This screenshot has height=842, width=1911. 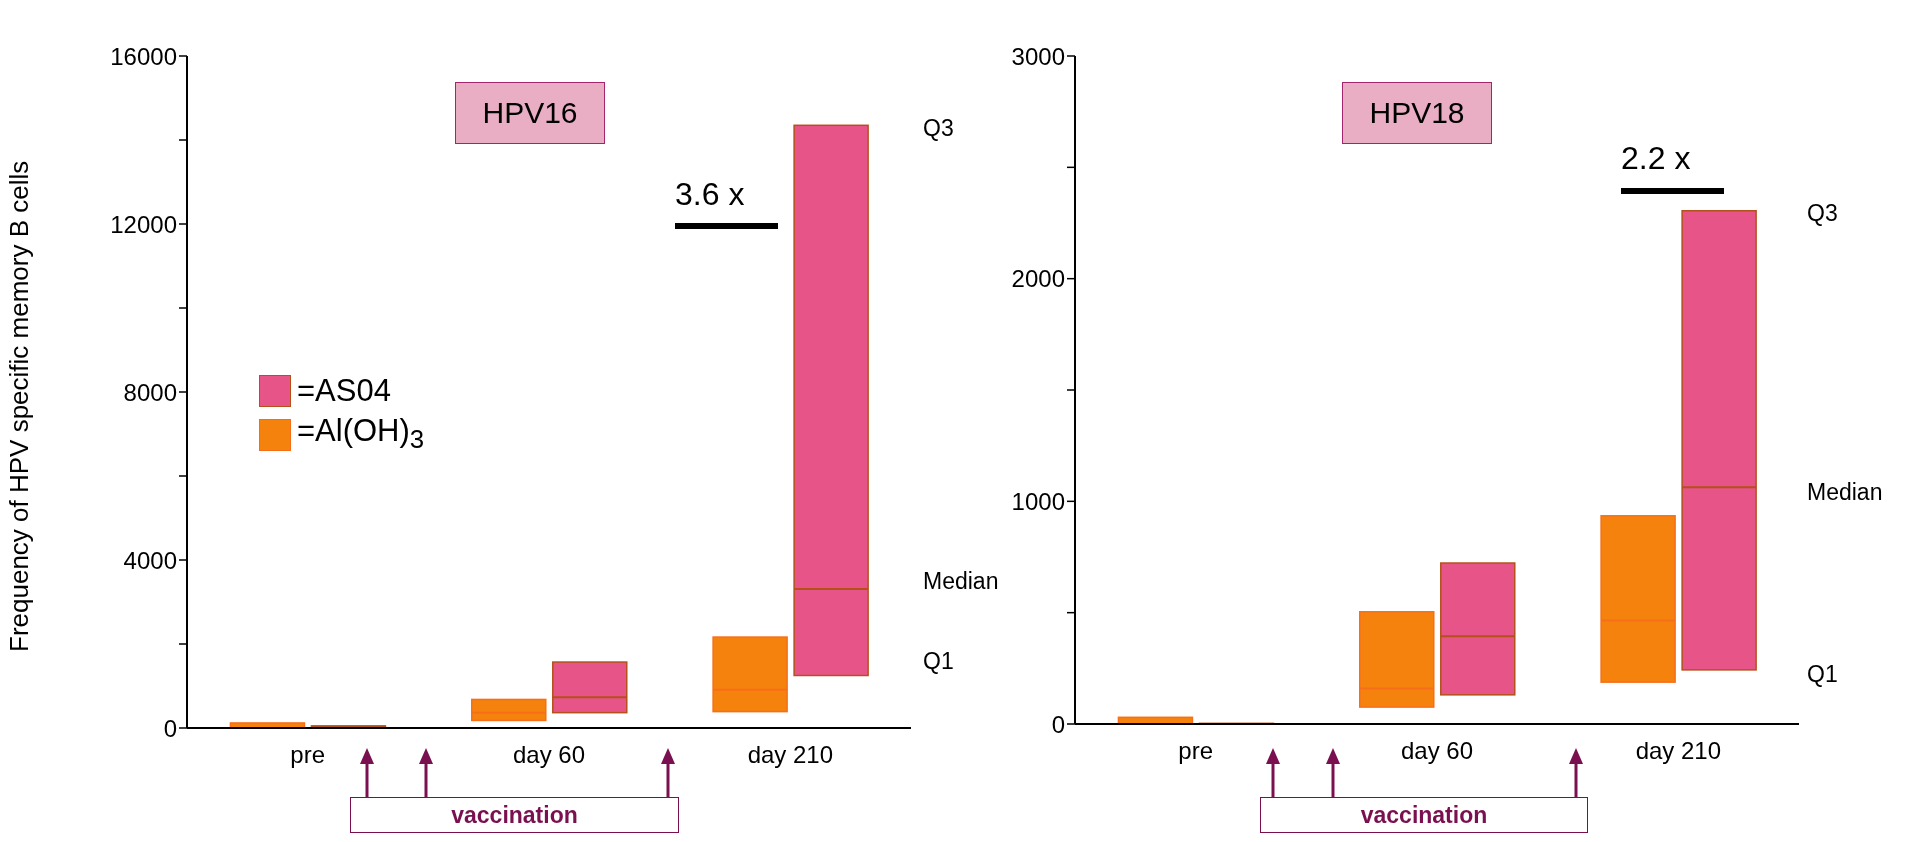 What do you see at coordinates (150, 392) in the screenshot?
I see `y-tick-label: 8000` at bounding box center [150, 392].